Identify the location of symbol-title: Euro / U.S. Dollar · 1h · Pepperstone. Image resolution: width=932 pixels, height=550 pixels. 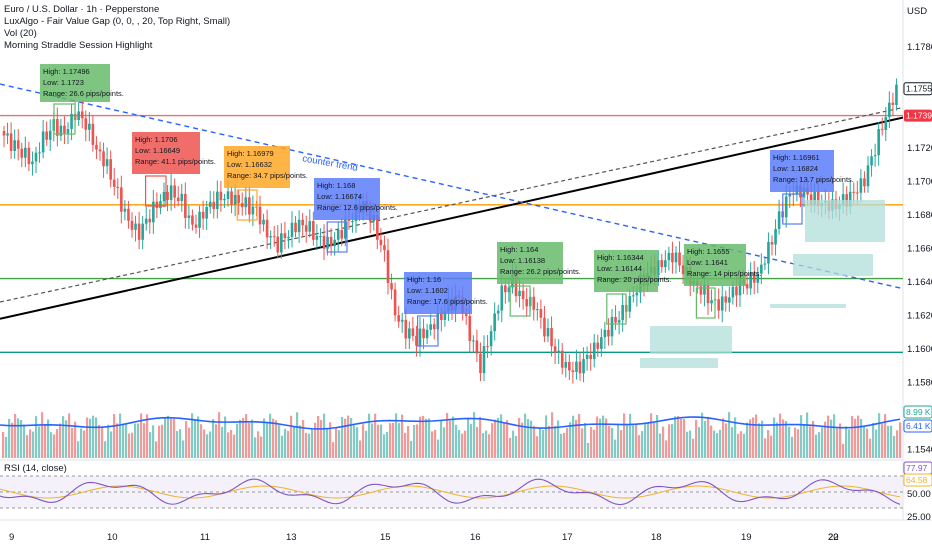
(82, 9).